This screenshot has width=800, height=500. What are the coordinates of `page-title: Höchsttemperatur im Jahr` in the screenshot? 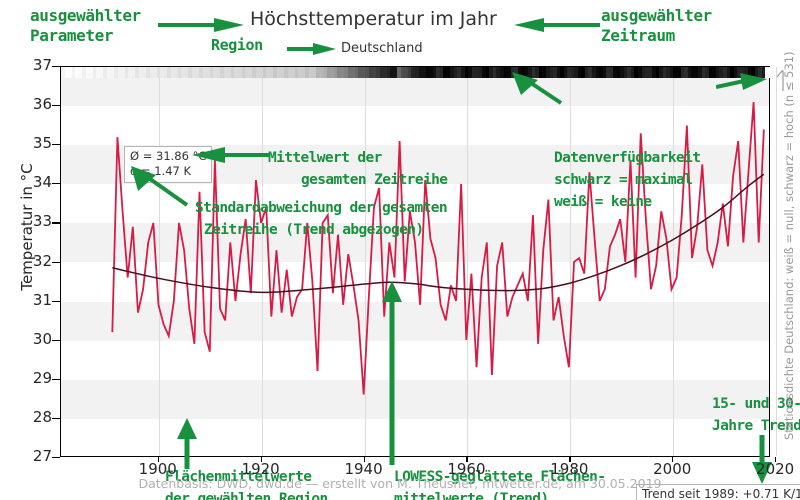 It's located at (373, 19).